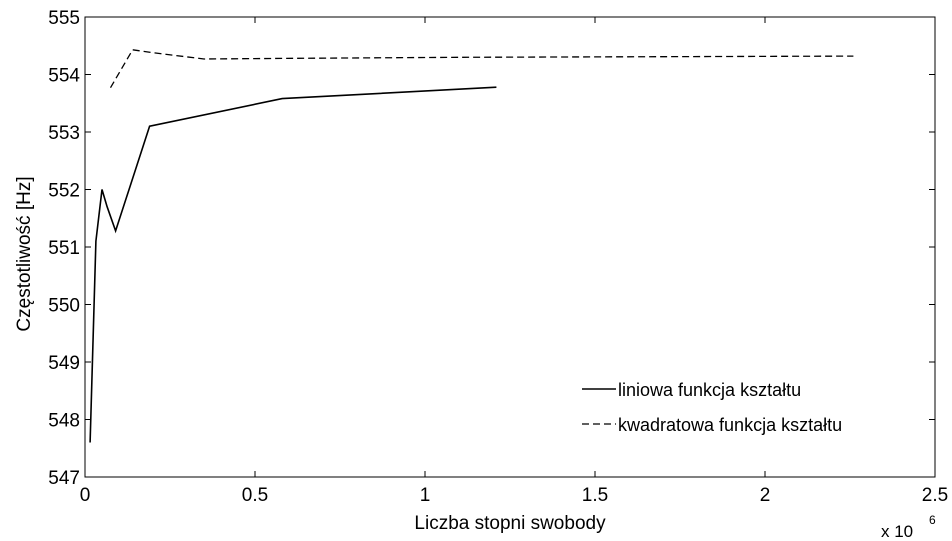  What do you see at coordinates (595, 495) in the screenshot?
I see `x-tick-label: 1.5` at bounding box center [595, 495].